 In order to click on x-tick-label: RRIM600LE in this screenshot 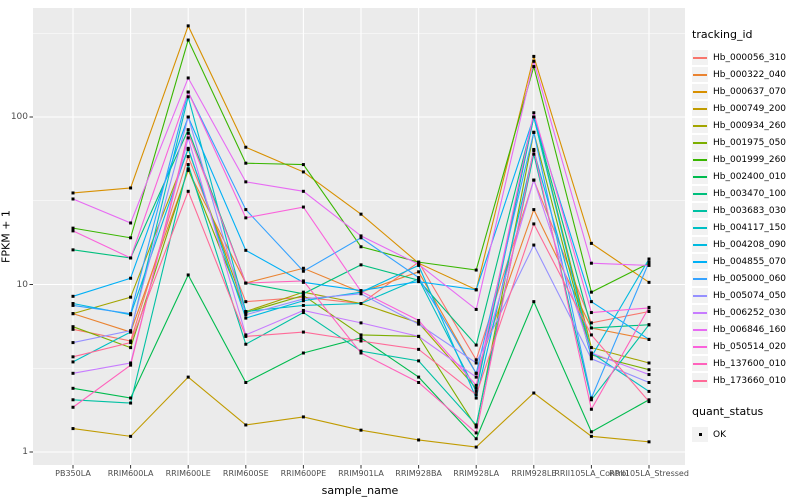, I will do `click(188, 473)`.